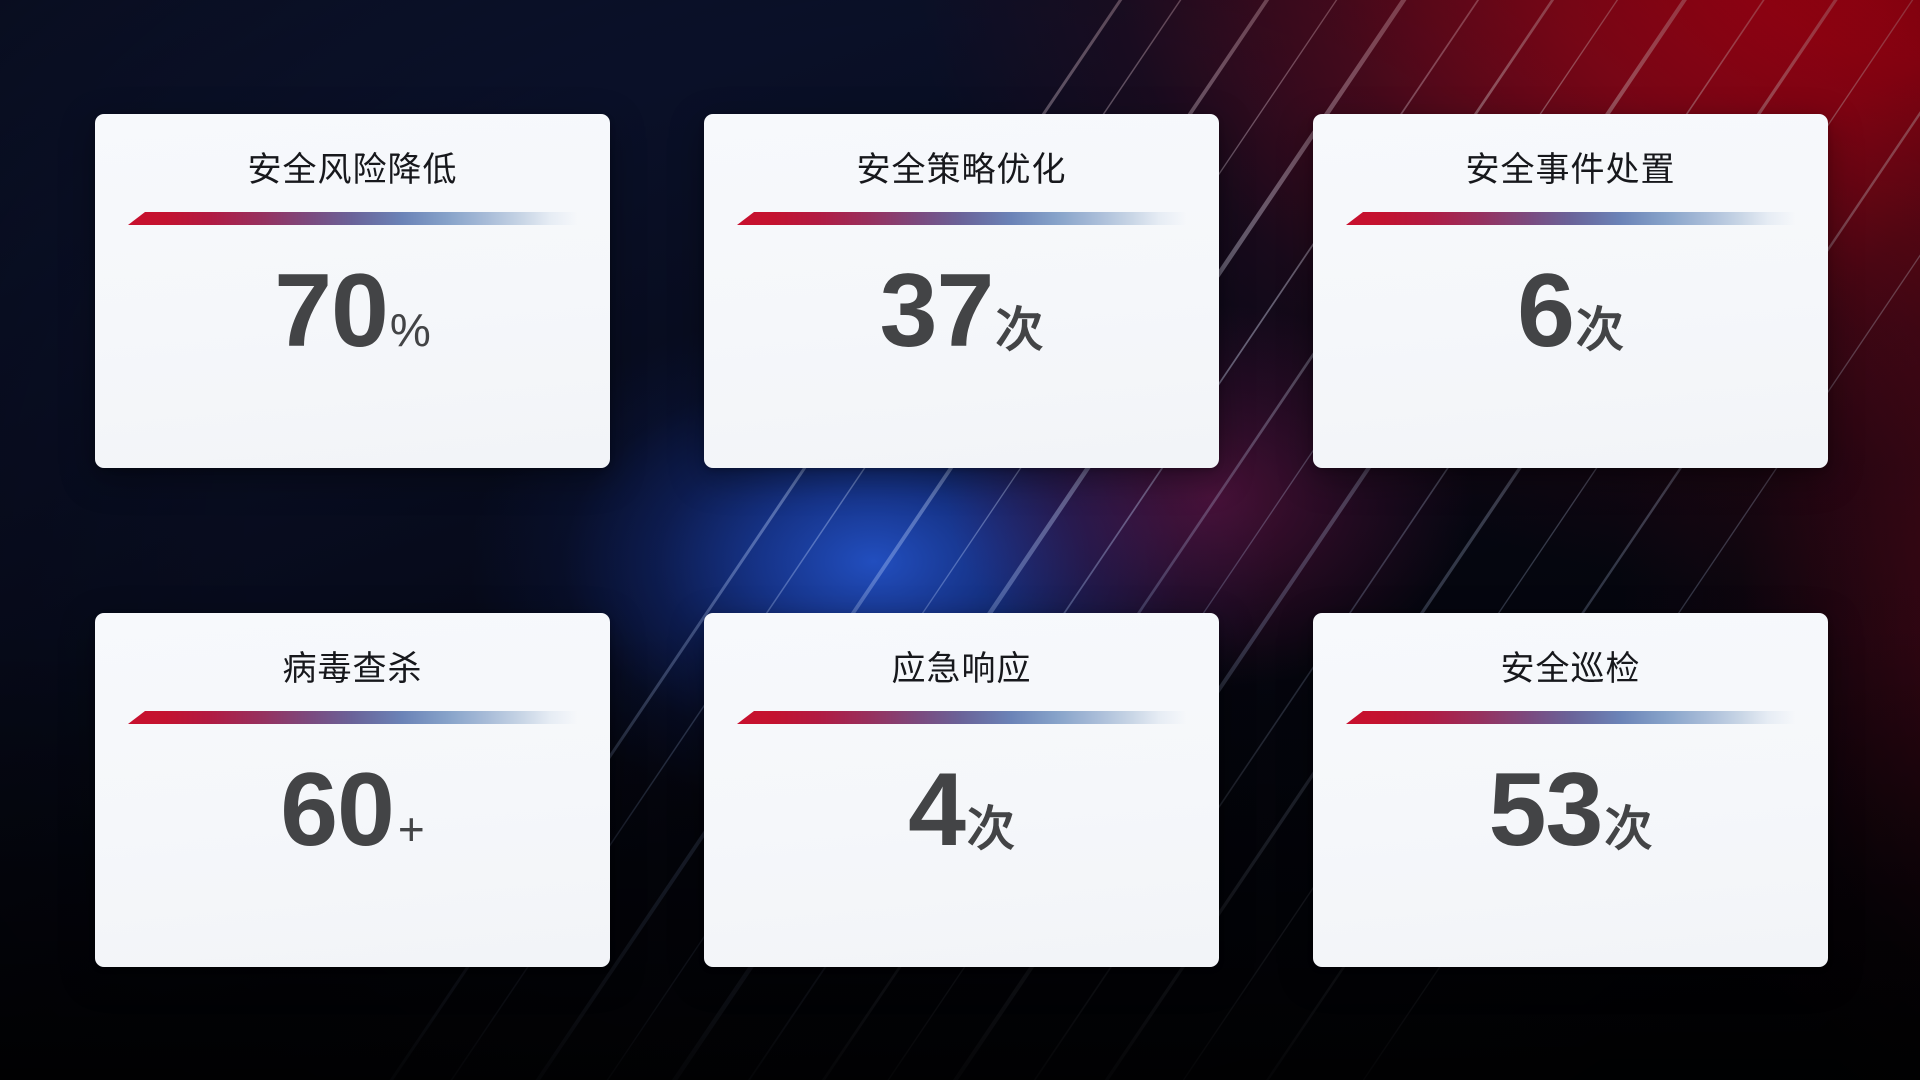 The image size is (1920, 1080). I want to click on stat-card-value: 6 次, so click(1570, 311).